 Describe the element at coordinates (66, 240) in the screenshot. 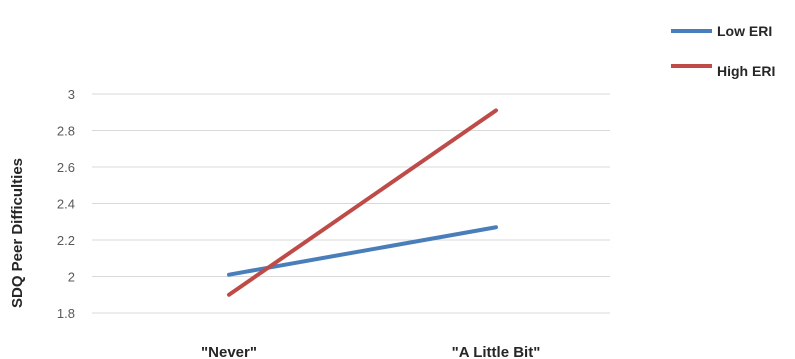

I see `y-tick-label: 2.2` at that location.